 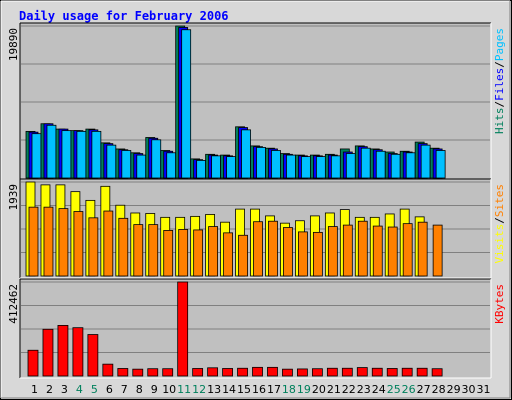 I want to click on right-series-label: Hits/Files/Pages, so click(x=499, y=81).